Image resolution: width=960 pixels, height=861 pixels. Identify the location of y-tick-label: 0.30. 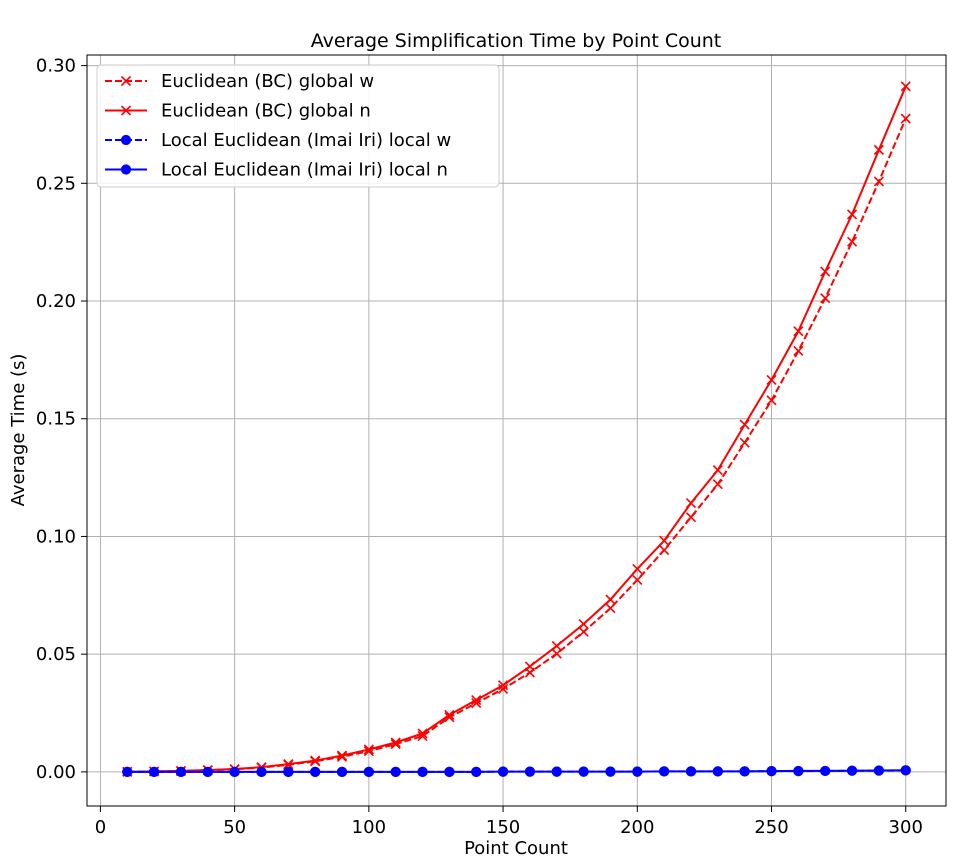
(56, 66).